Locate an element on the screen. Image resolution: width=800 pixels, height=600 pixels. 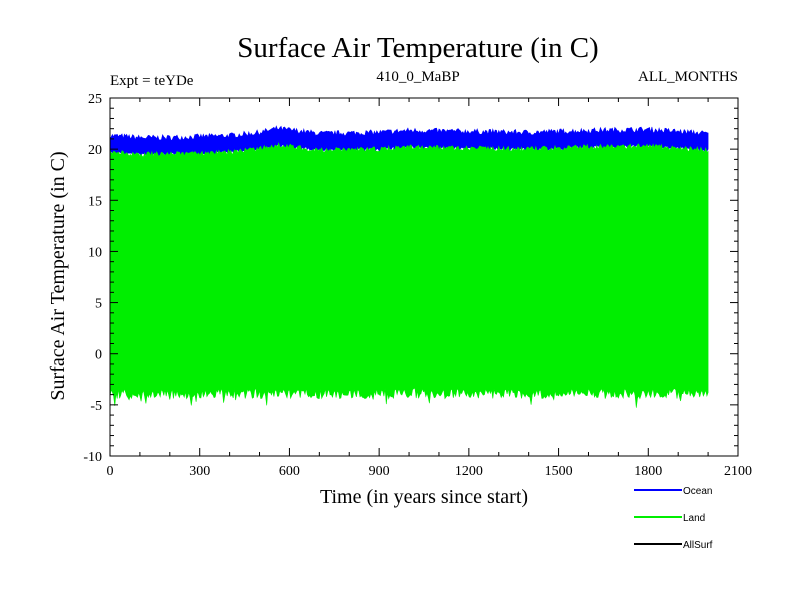
legend-land-label: Land is located at coordinates (694, 518).